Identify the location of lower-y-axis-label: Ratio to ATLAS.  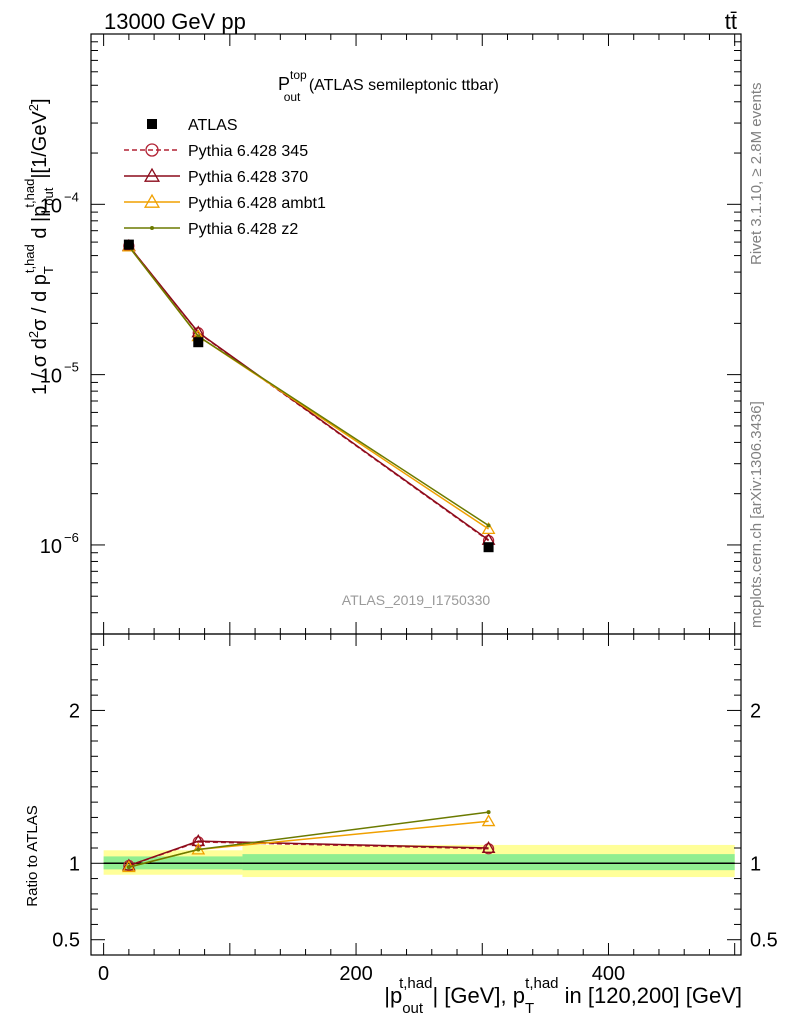
(32, 855).